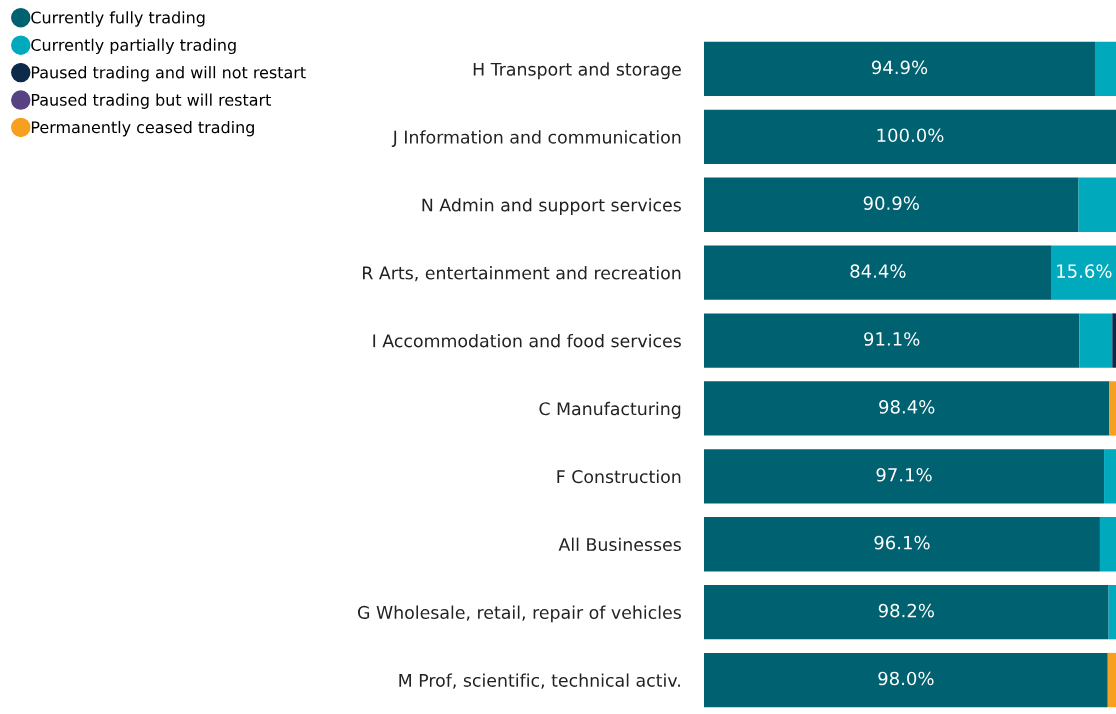  Describe the element at coordinates (519, 614) in the screenshot. I see `y-tick-label: G Wholesale, retail, repair of vehicles` at that location.